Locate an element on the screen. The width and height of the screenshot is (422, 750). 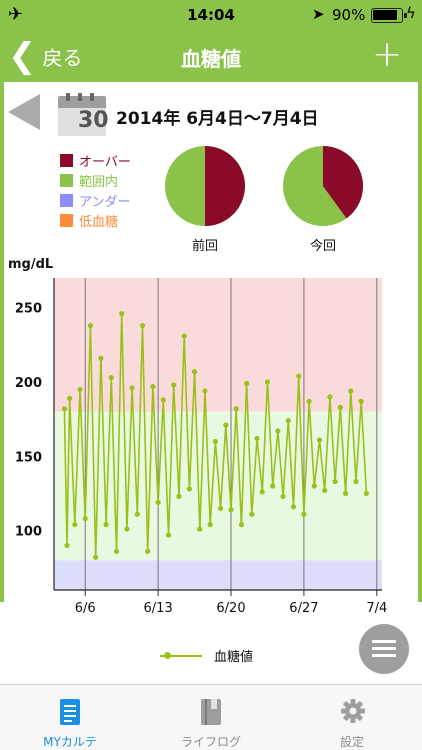
x-tick-label: 6/20 is located at coordinates (230, 608).